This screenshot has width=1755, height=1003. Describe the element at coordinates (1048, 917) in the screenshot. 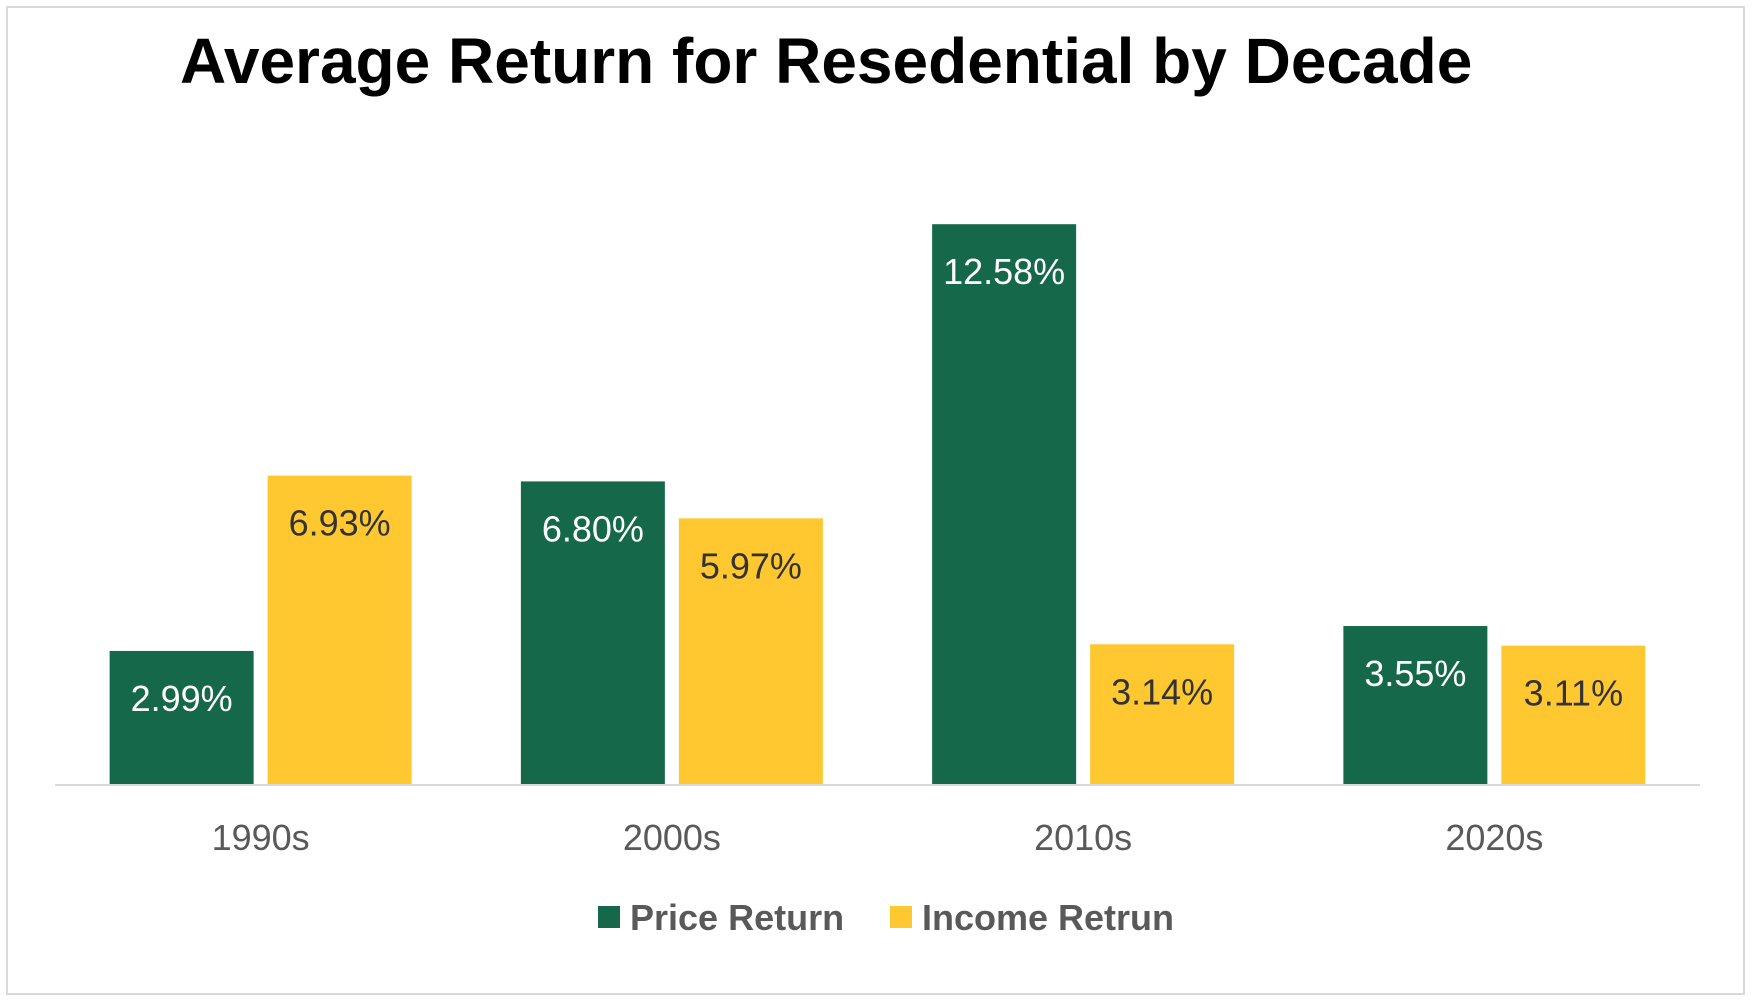

I see `legend-label: Income Retrun` at that location.